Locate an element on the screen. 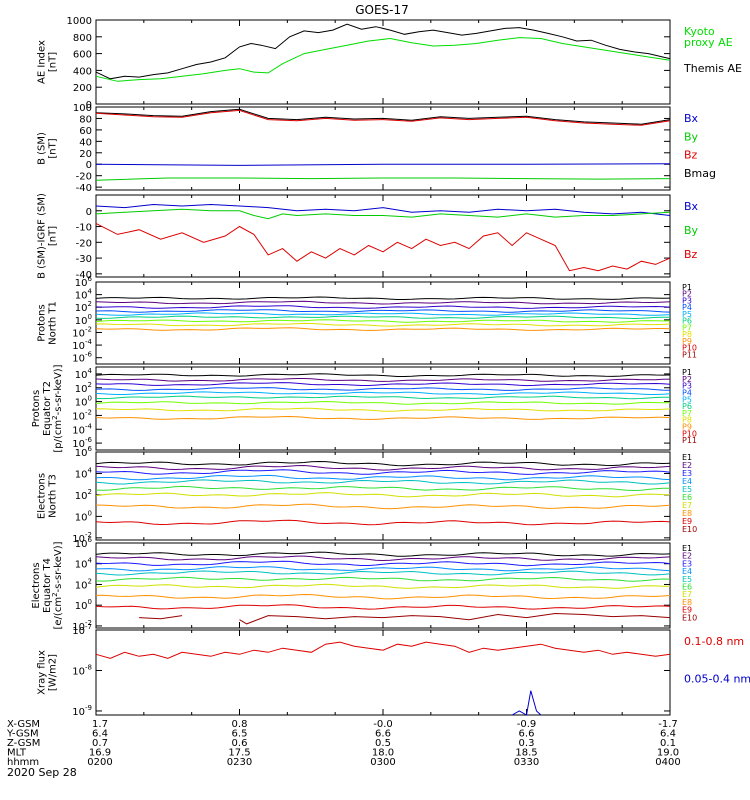 Image resolution: width=750 pixels, height=800 pixels. y-tick-label-0: 10⁴ is located at coordinates (84, 374).